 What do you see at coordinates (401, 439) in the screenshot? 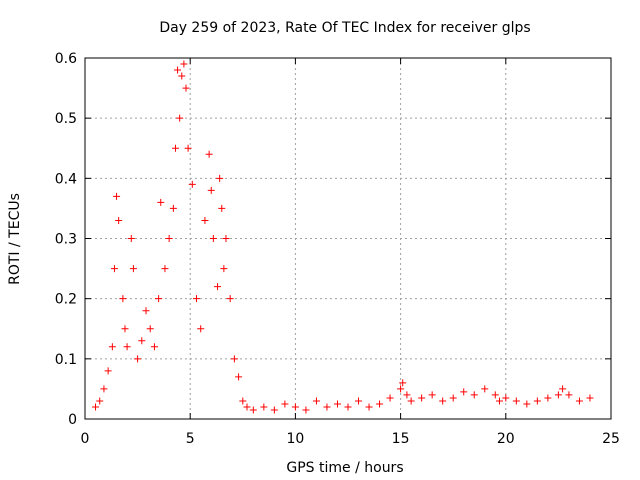
I see `x-tick-label: 15` at bounding box center [401, 439].